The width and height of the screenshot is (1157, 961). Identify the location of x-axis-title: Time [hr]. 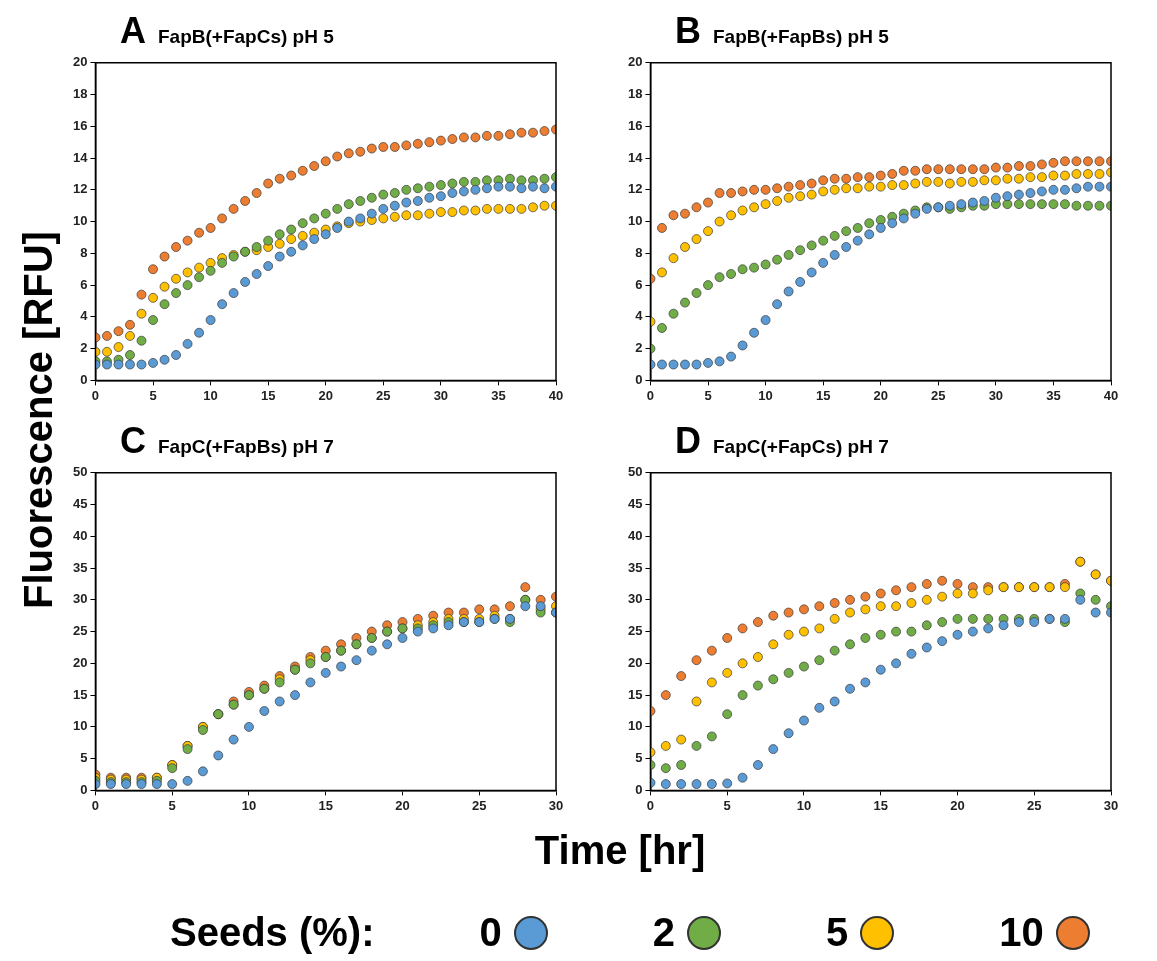
(620, 850).